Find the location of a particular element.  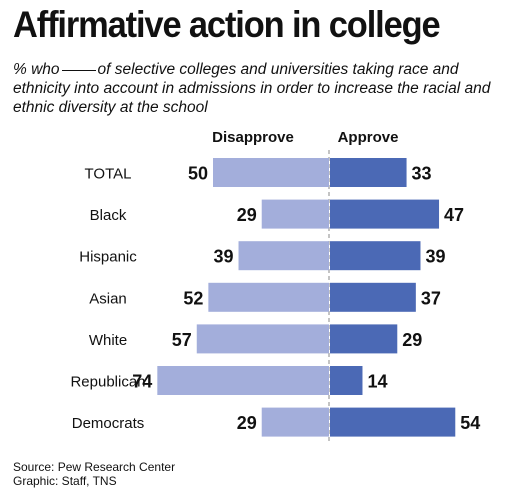

approve-value-white: 29 is located at coordinates (412, 340).